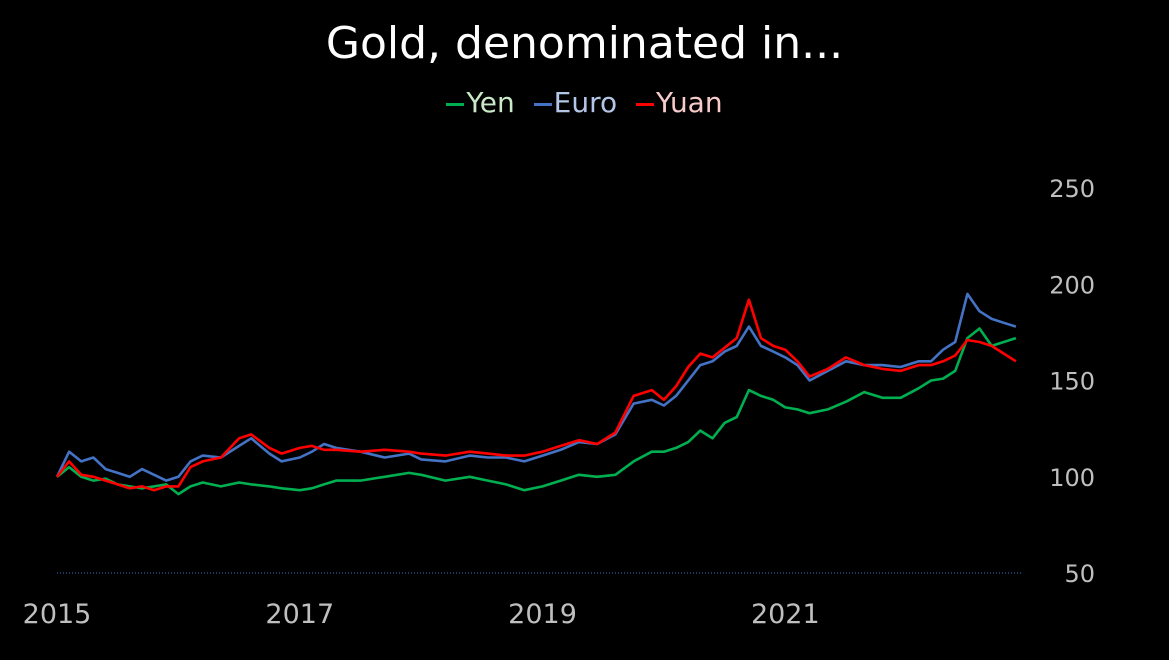 The width and height of the screenshot is (1169, 660). I want to click on legend-label-euro: Euro, so click(585, 102).